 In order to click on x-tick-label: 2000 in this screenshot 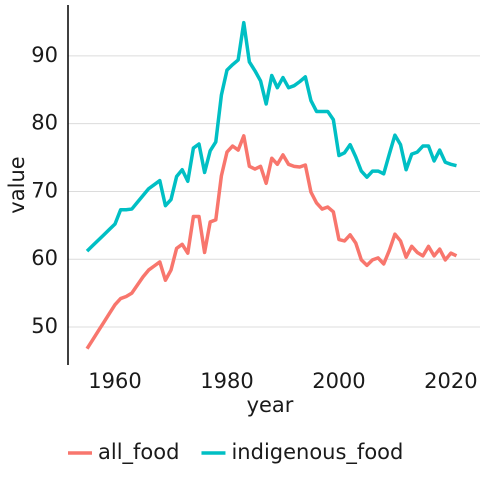, I will do `click(338, 381)`.